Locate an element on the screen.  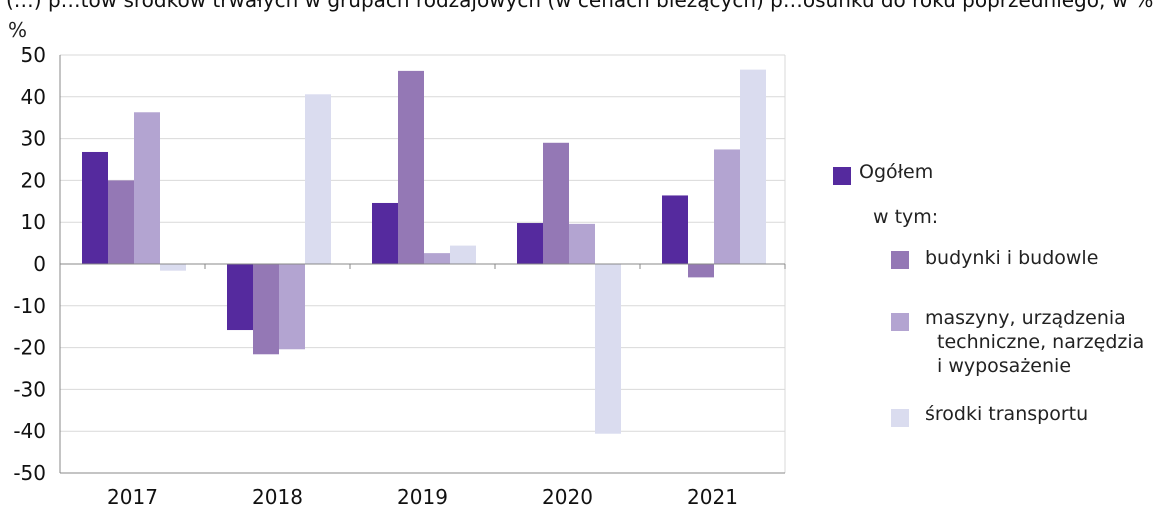
bar-budynki-2018 is located at coordinates (266, 309).